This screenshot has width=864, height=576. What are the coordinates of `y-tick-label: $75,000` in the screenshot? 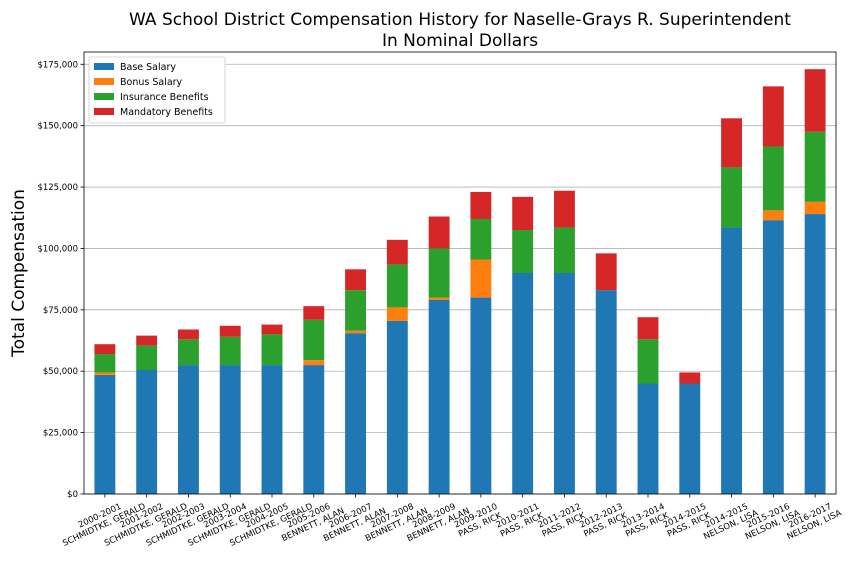 It's located at (60, 311).